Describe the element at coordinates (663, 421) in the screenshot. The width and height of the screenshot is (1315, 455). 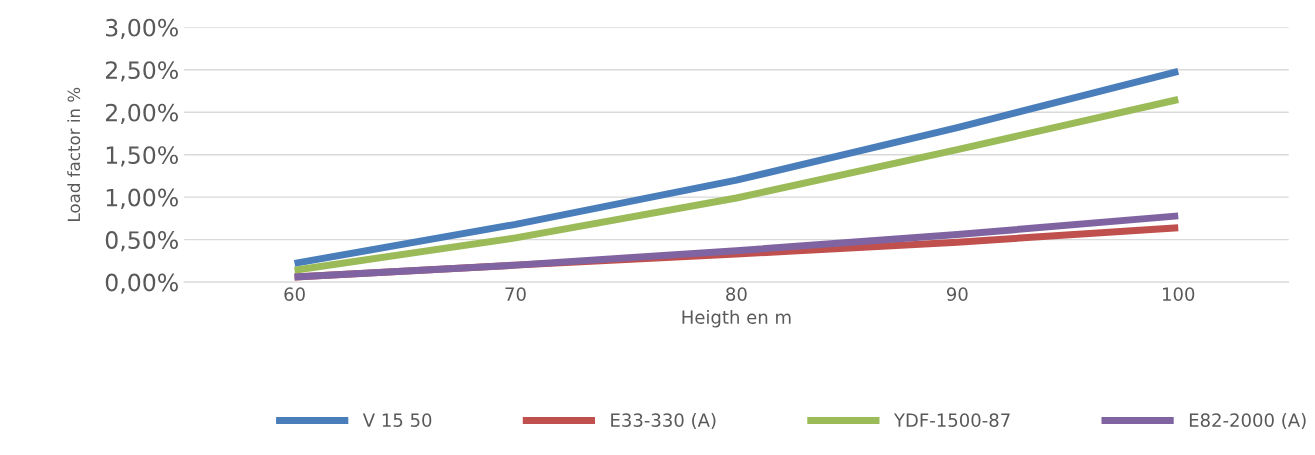
I see `legend-label: E33-330 (A)` at that location.